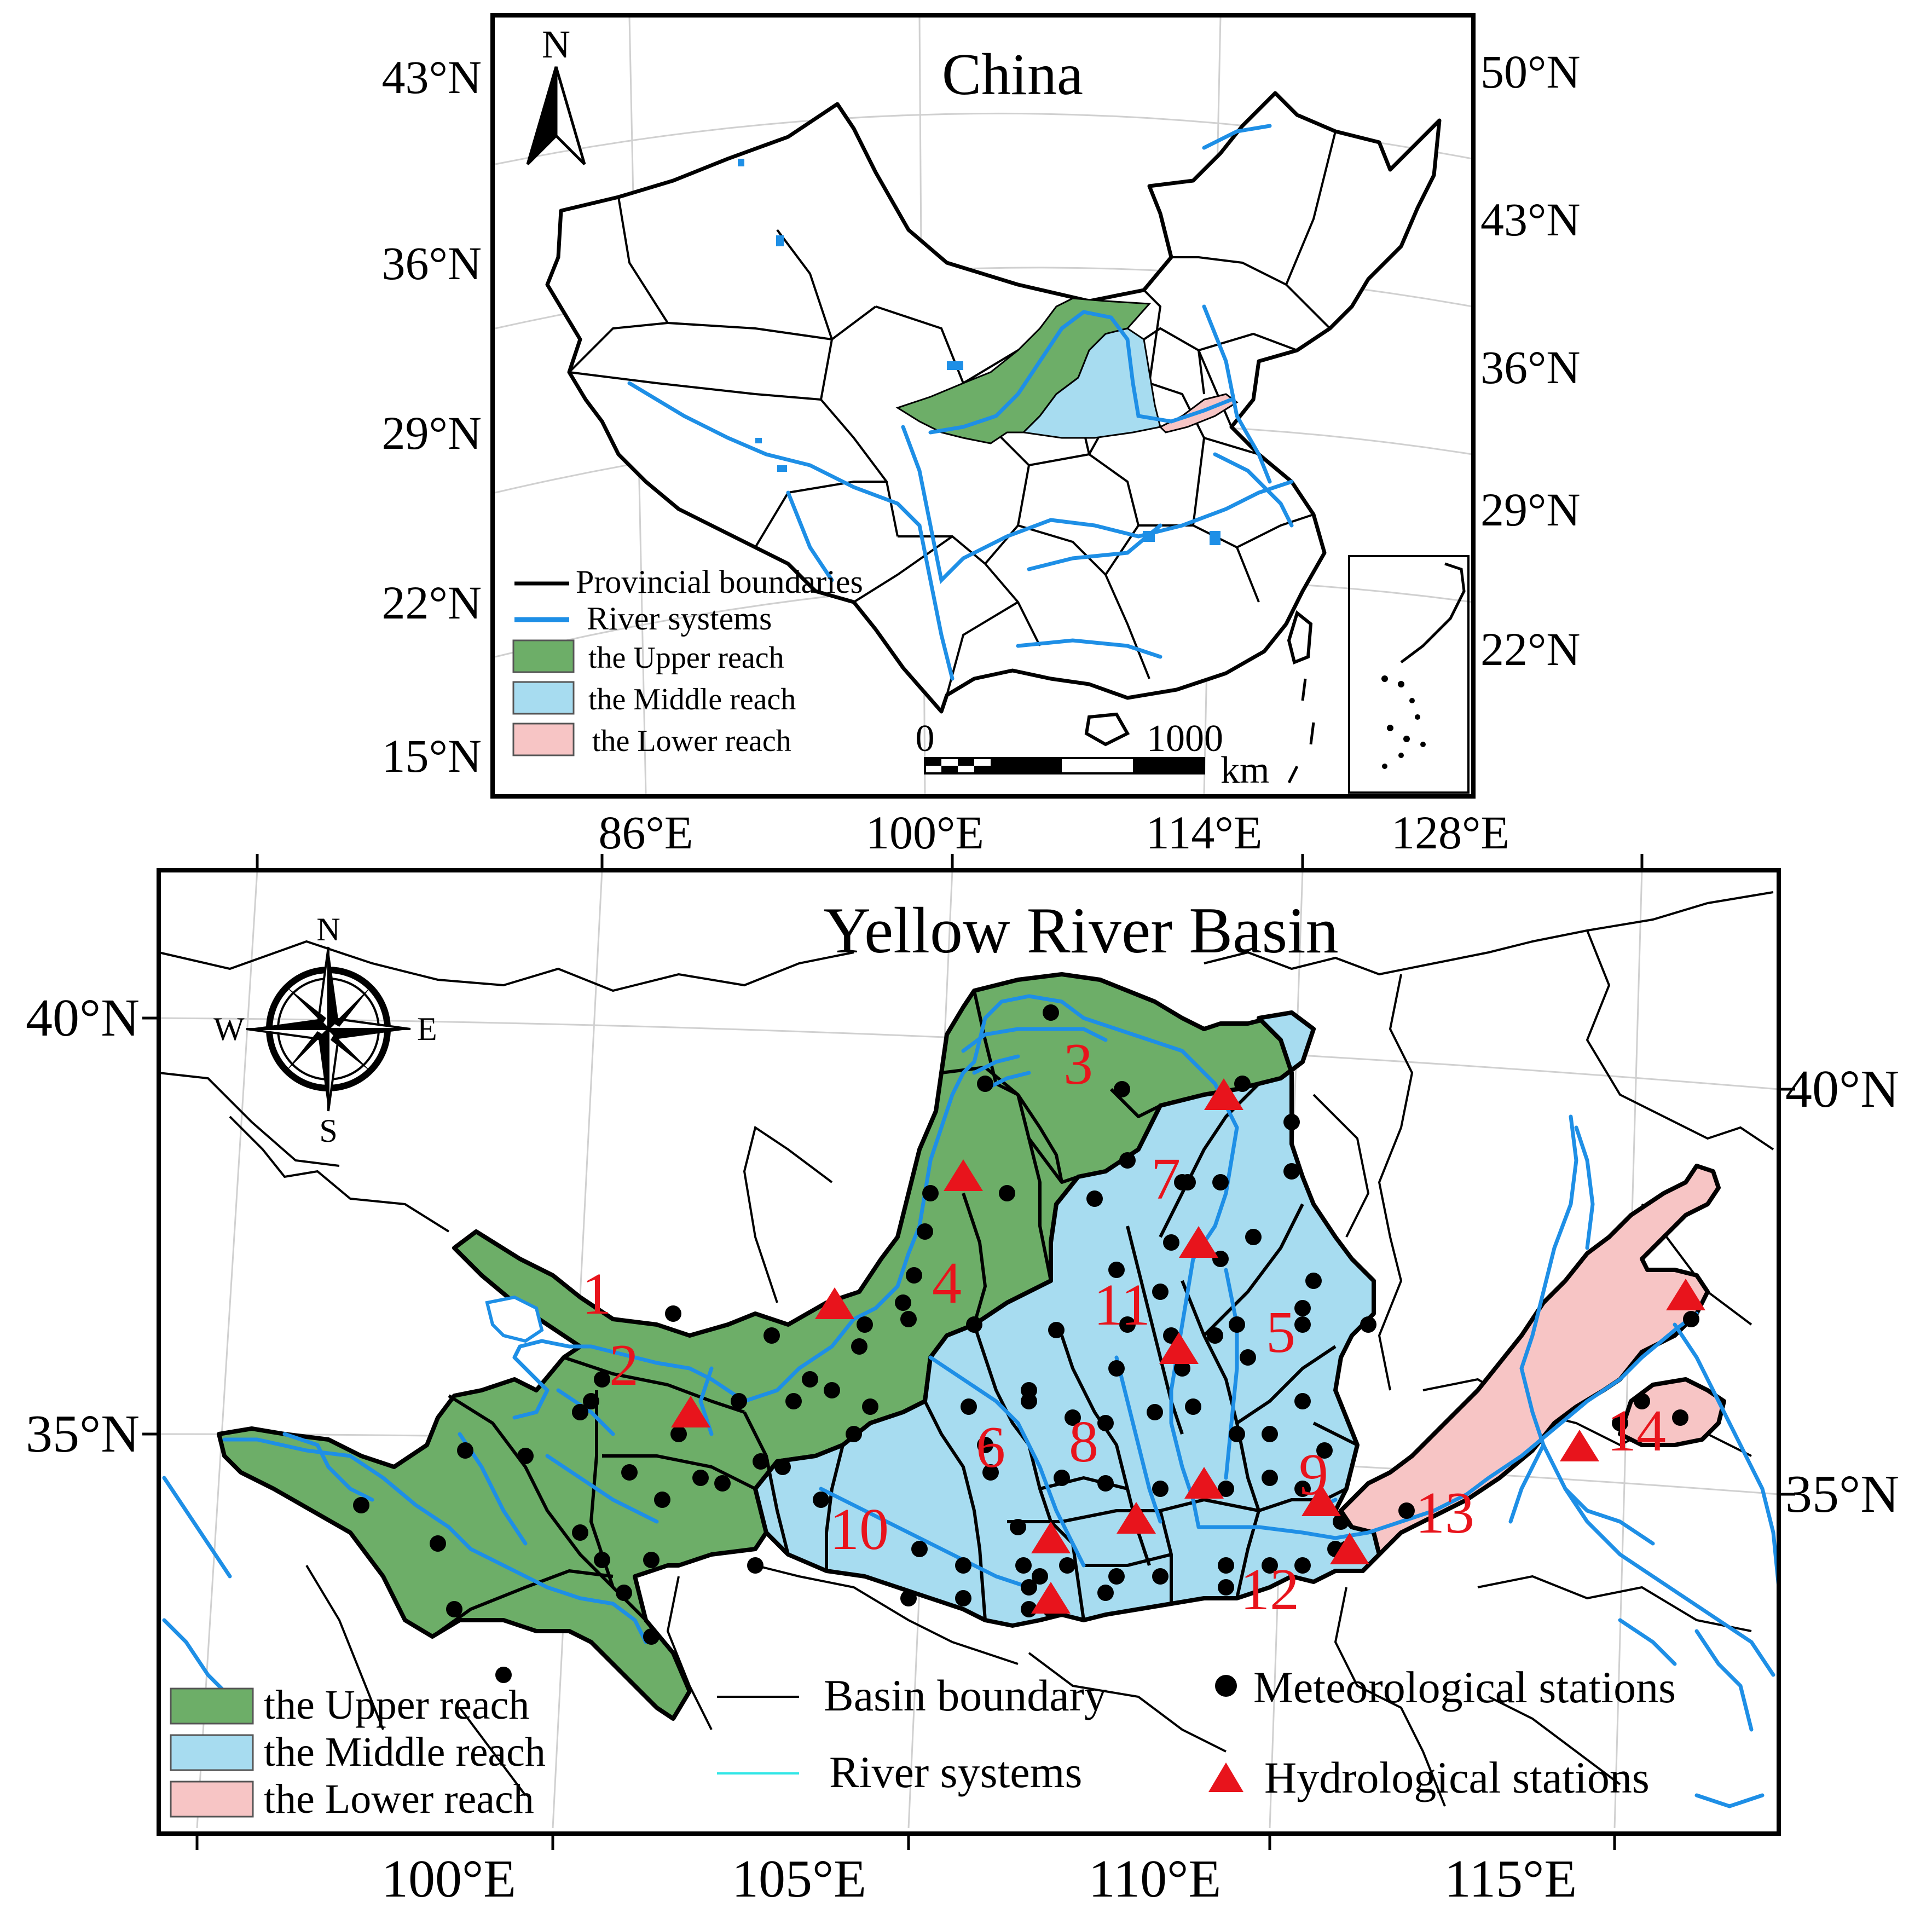 The width and height of the screenshot is (1932, 1919). I want to click on basin-legend-upper-label: the Upper reach, so click(396, 1705).